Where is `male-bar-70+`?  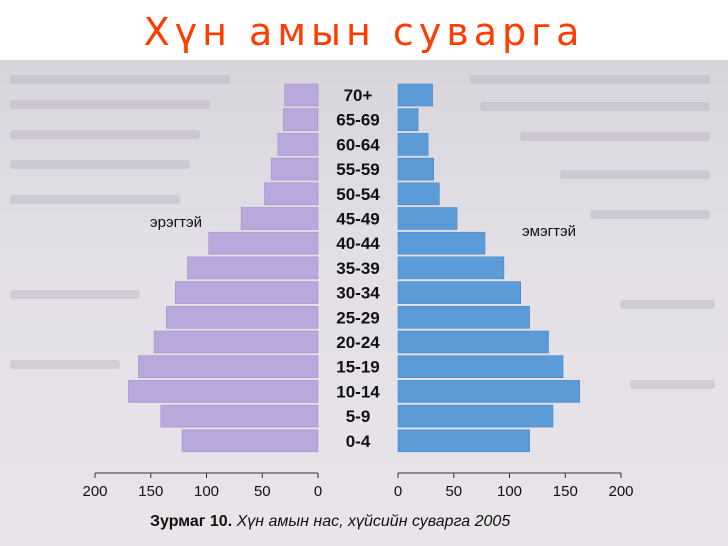 male-bar-70+ is located at coordinates (301, 95).